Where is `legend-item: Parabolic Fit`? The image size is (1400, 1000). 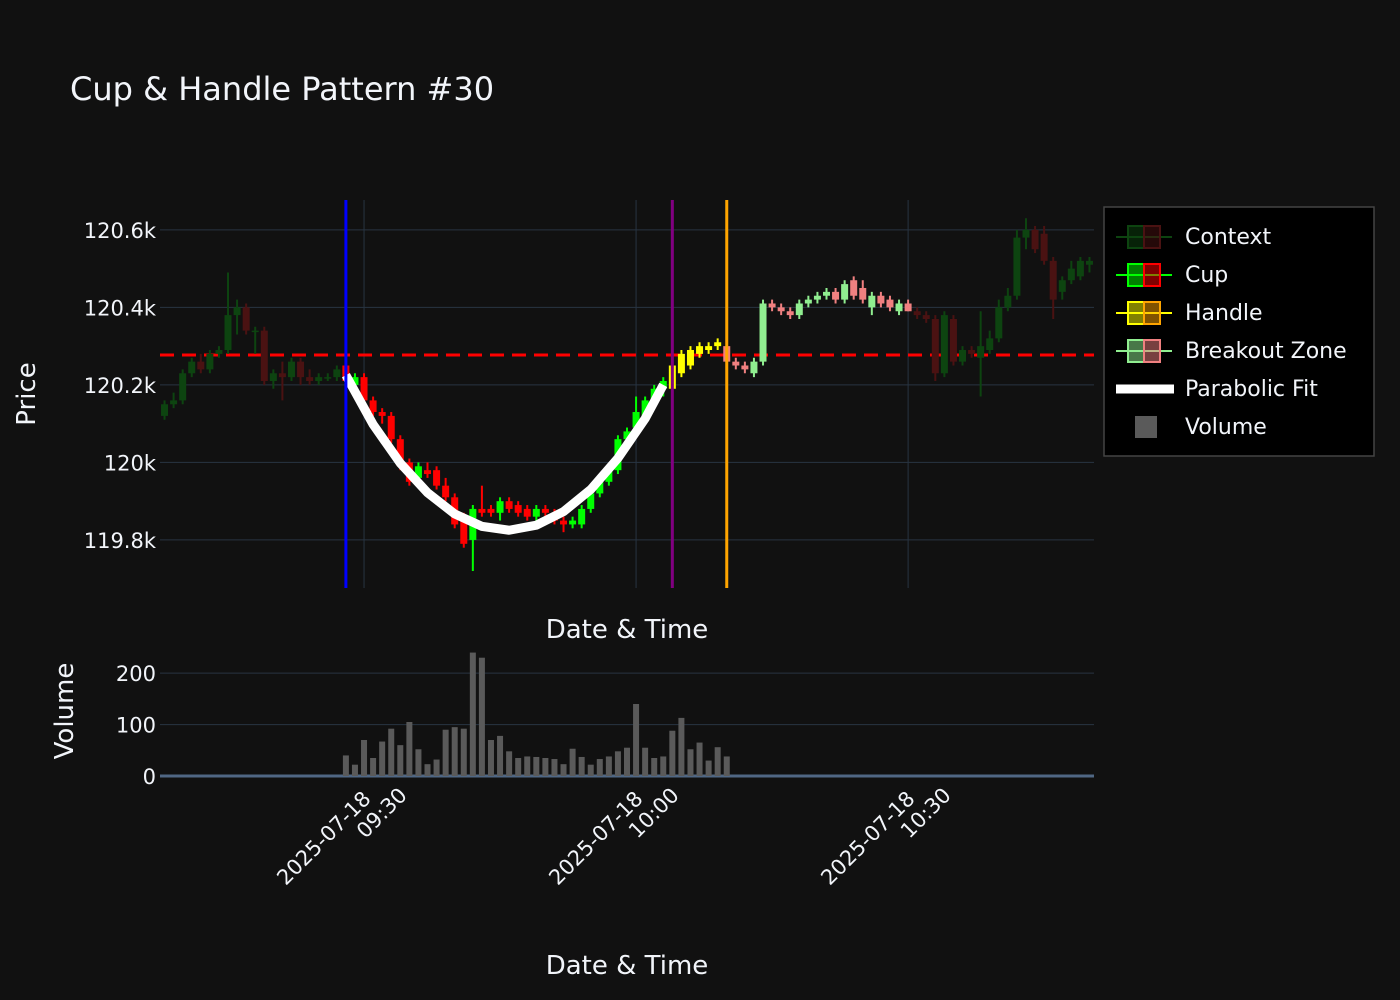 legend-item: Parabolic Fit is located at coordinates (1217, 389).